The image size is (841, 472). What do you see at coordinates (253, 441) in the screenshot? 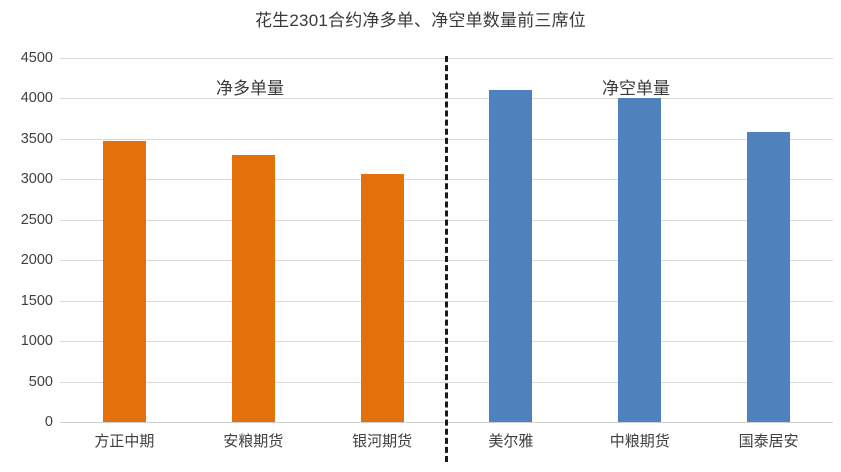
I see `x-tick-label: 安粮期货` at bounding box center [253, 441].